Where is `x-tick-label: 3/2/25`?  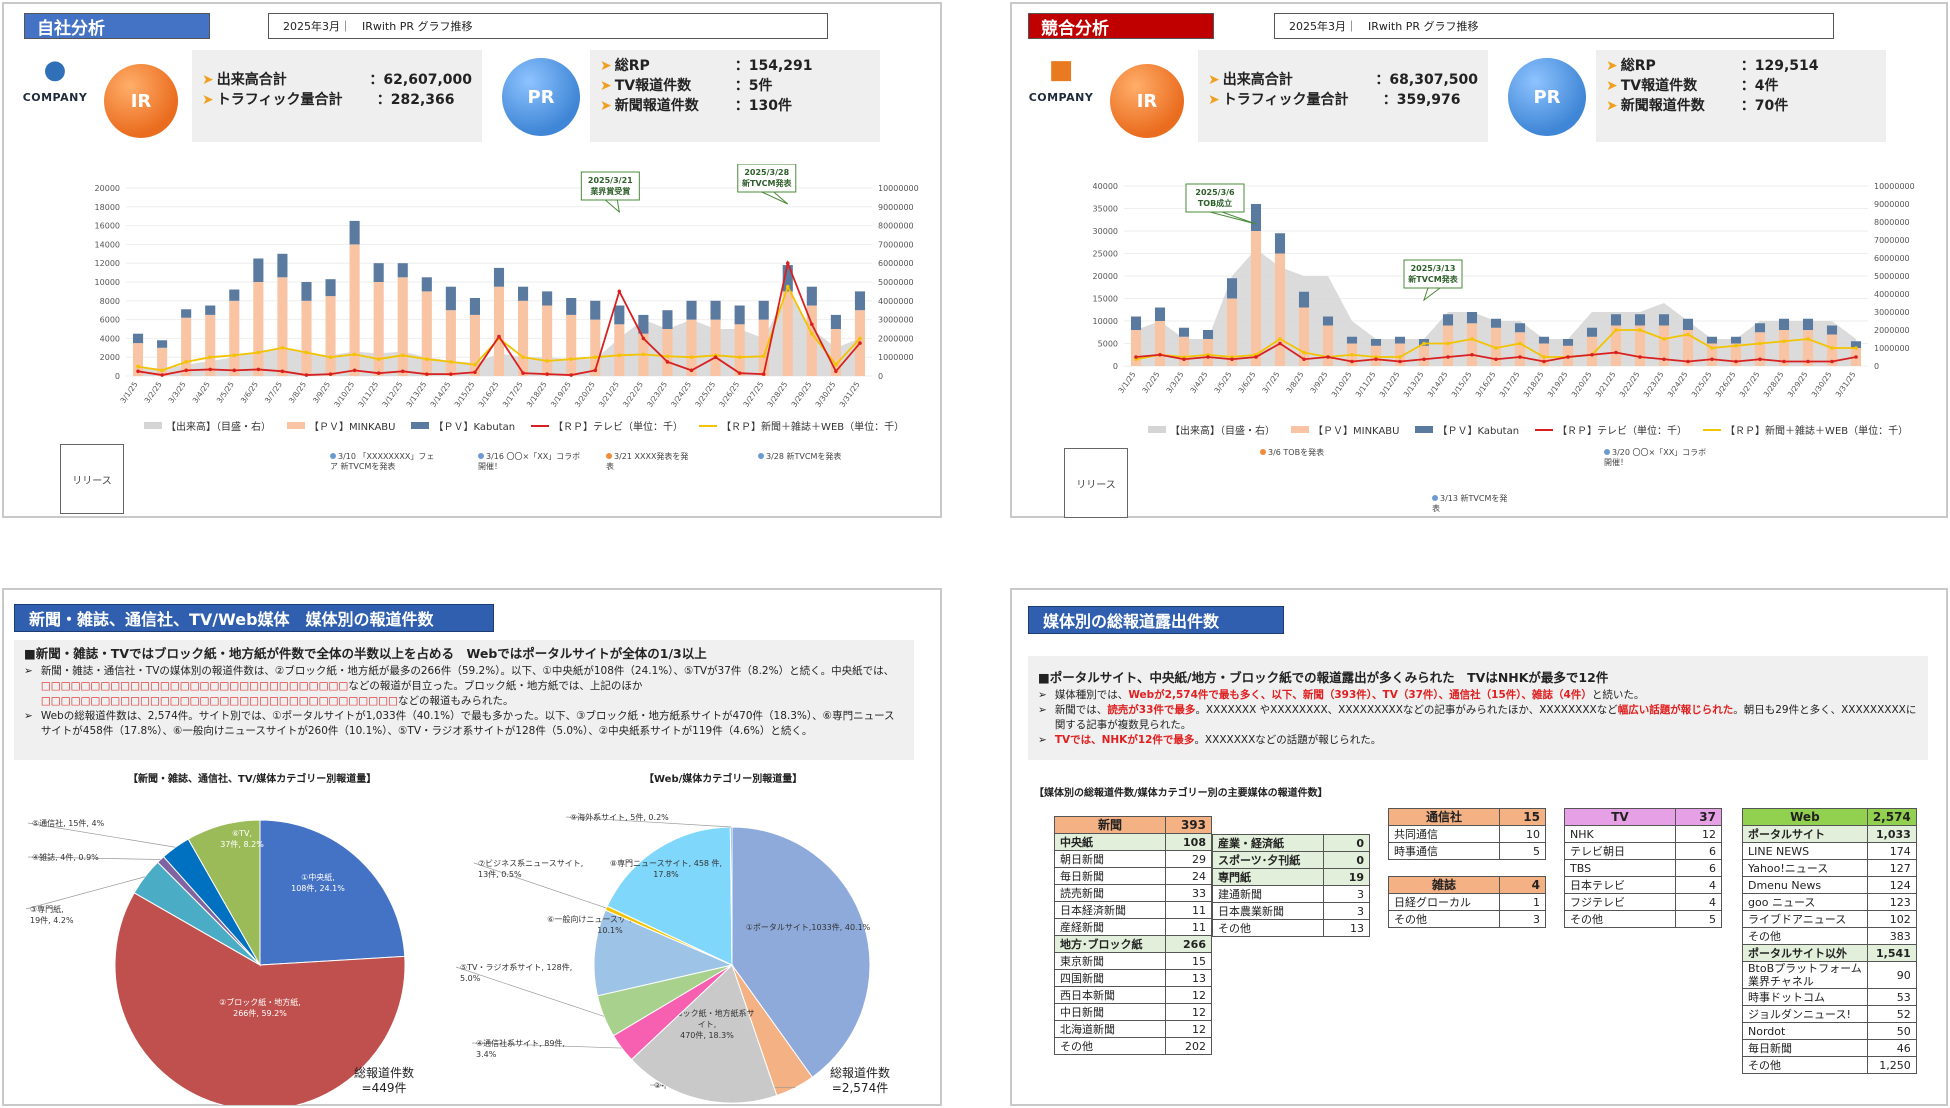 x-tick-label: 3/2/25 is located at coordinates (153, 392).